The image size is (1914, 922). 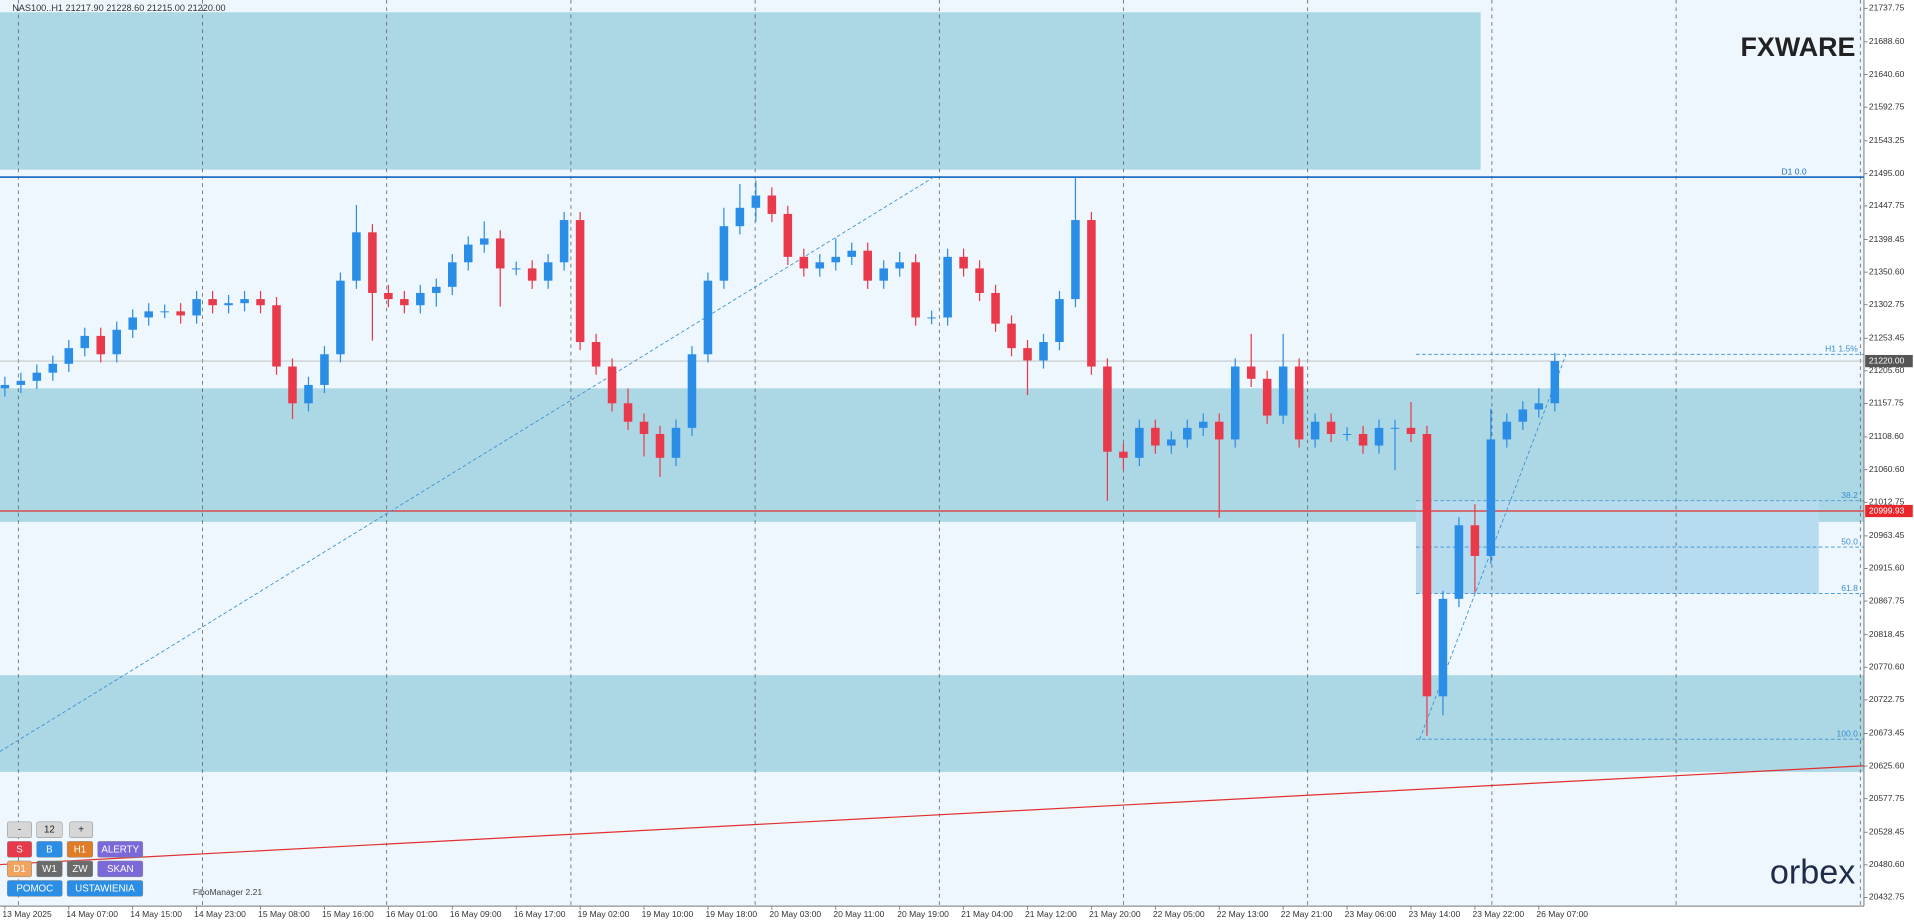 What do you see at coordinates (1849, 588) in the screenshot?
I see `fib-label: 61.8` at bounding box center [1849, 588].